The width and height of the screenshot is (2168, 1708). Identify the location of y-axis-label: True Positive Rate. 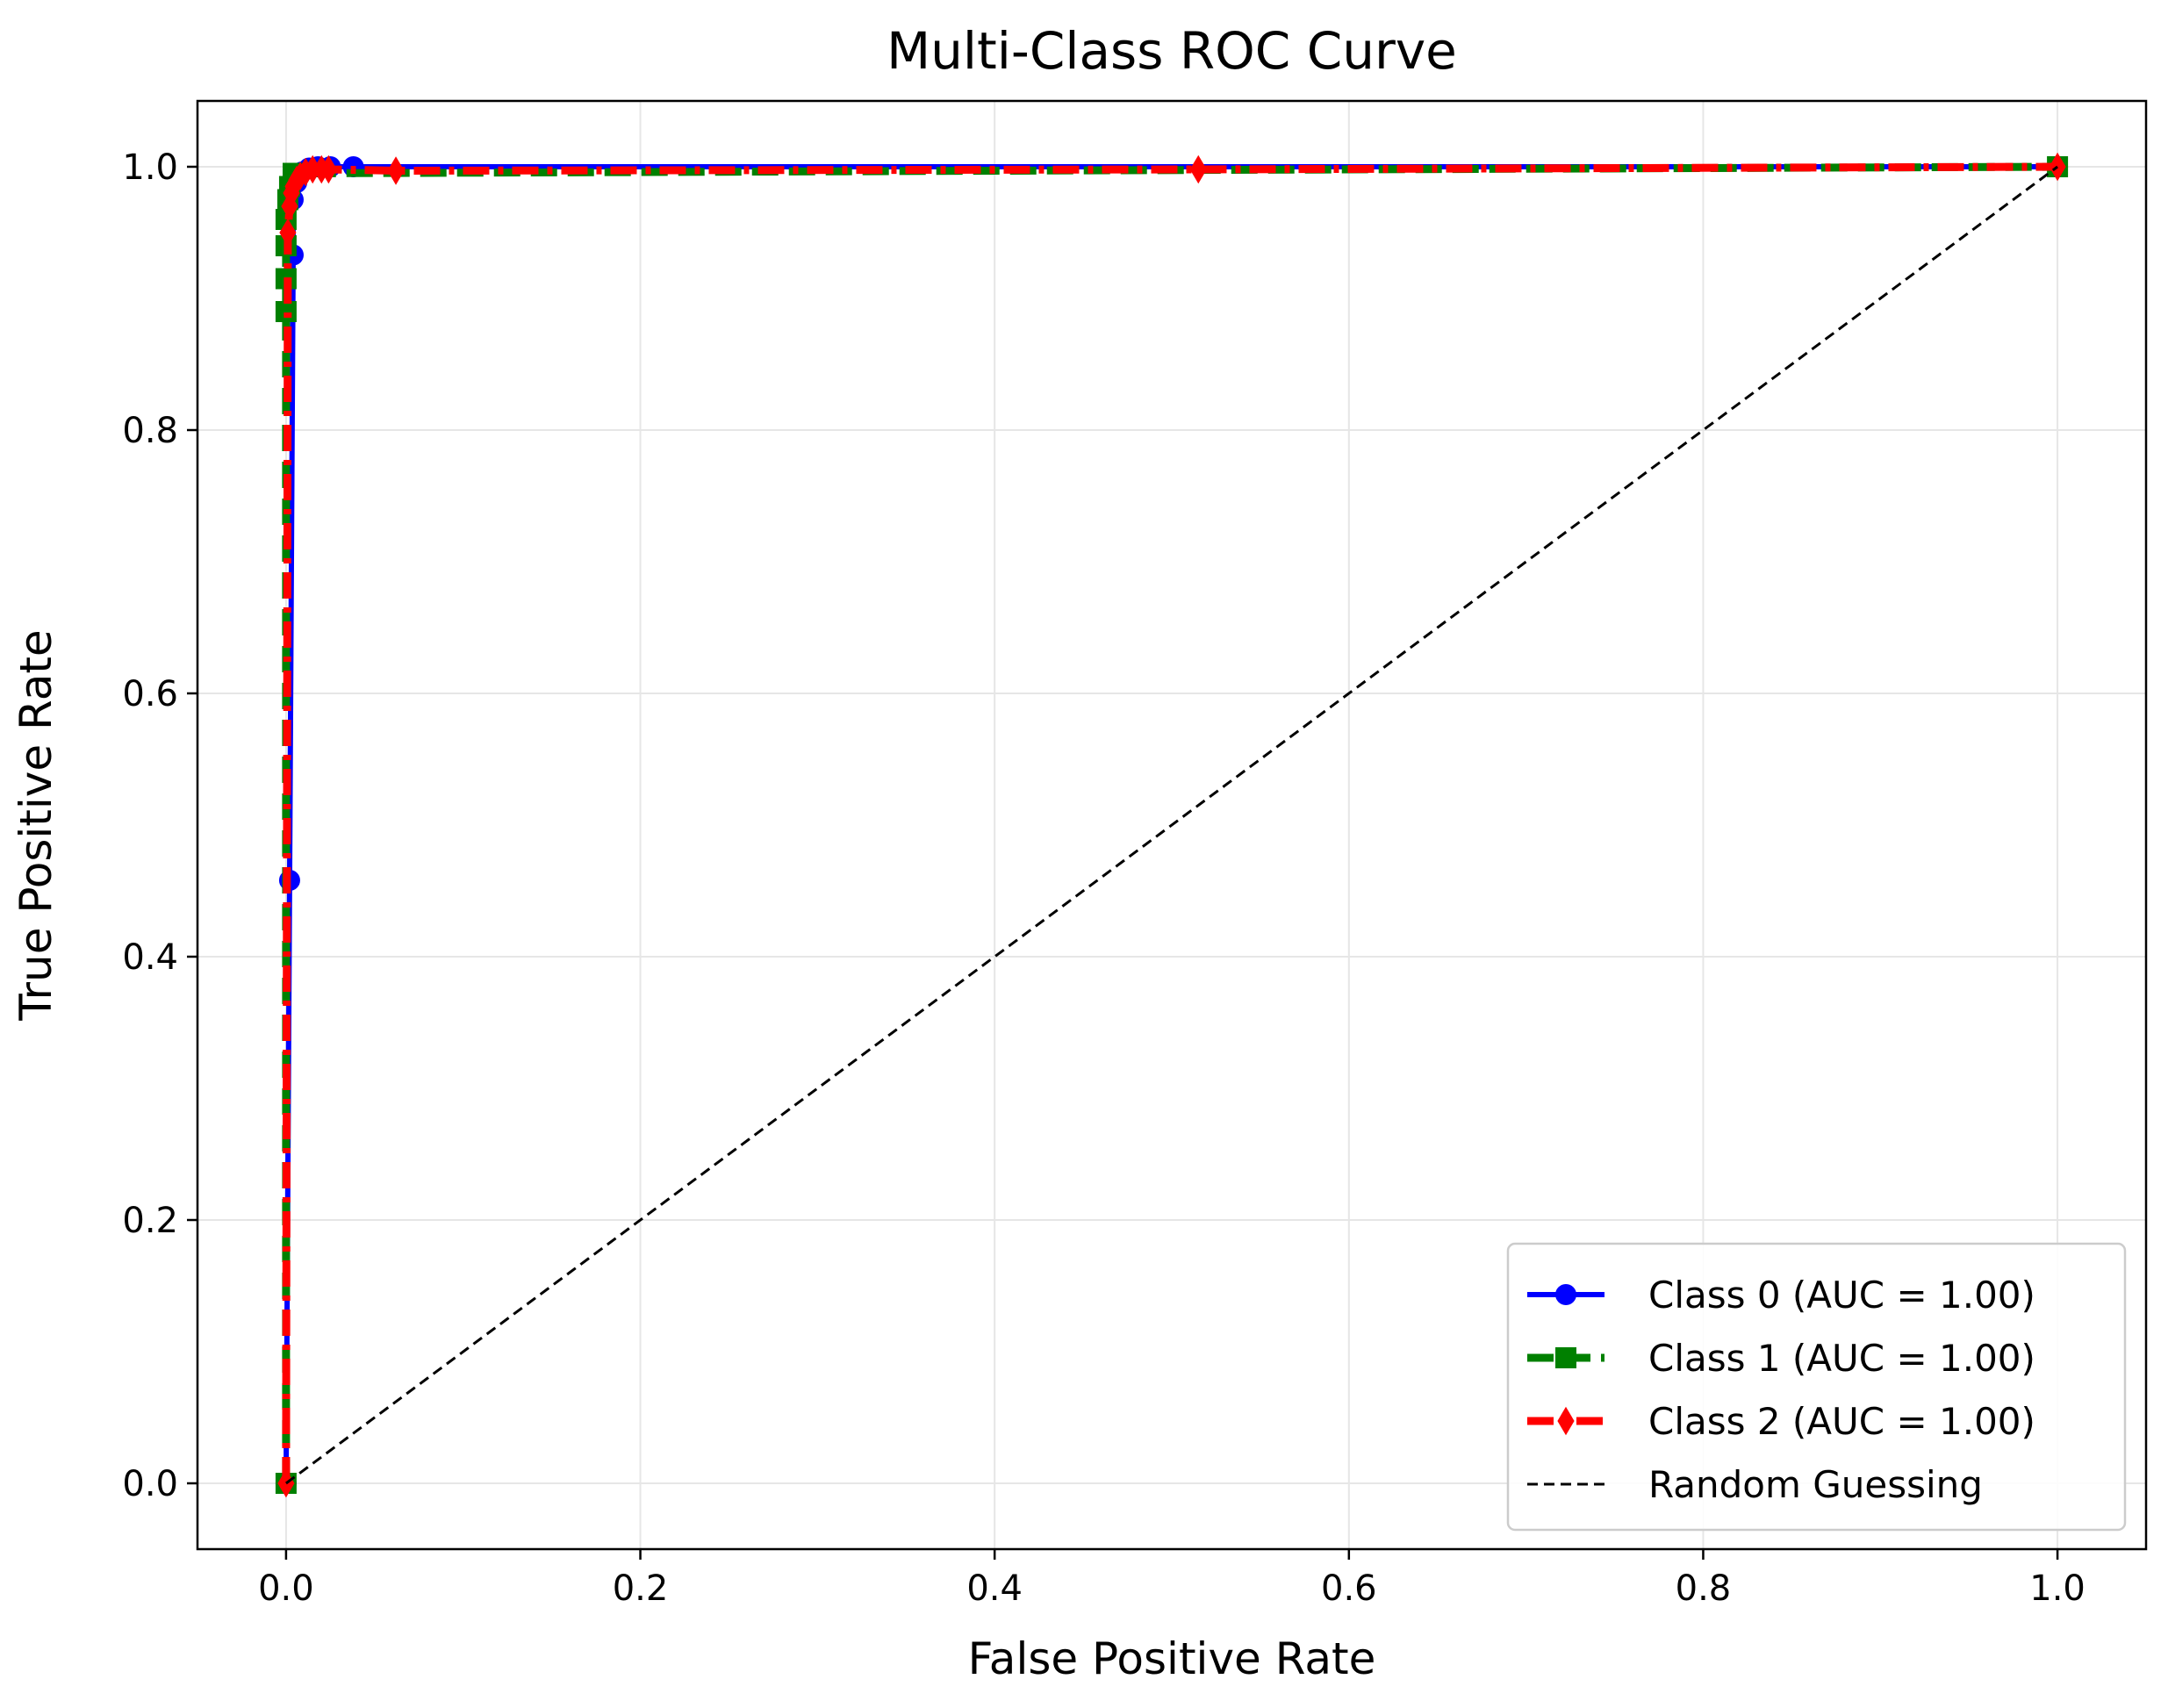
(36, 825).